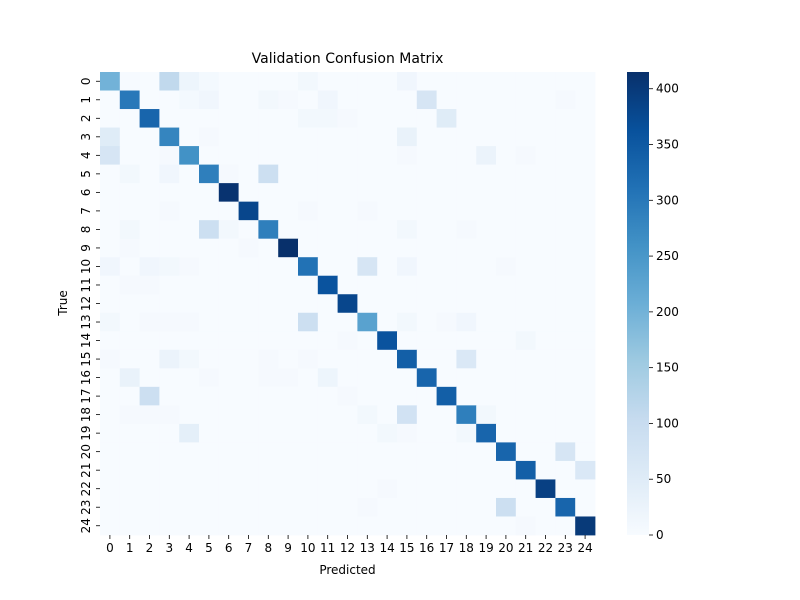  What do you see at coordinates (86, 211) in the screenshot?
I see `y-tick-label: 7` at bounding box center [86, 211].